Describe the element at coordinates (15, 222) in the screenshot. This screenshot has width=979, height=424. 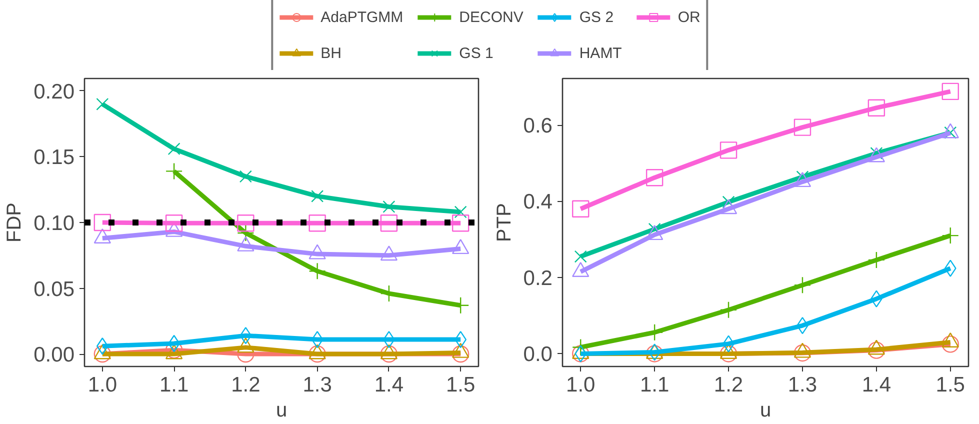
I see `y-axis-title: FDP` at that location.